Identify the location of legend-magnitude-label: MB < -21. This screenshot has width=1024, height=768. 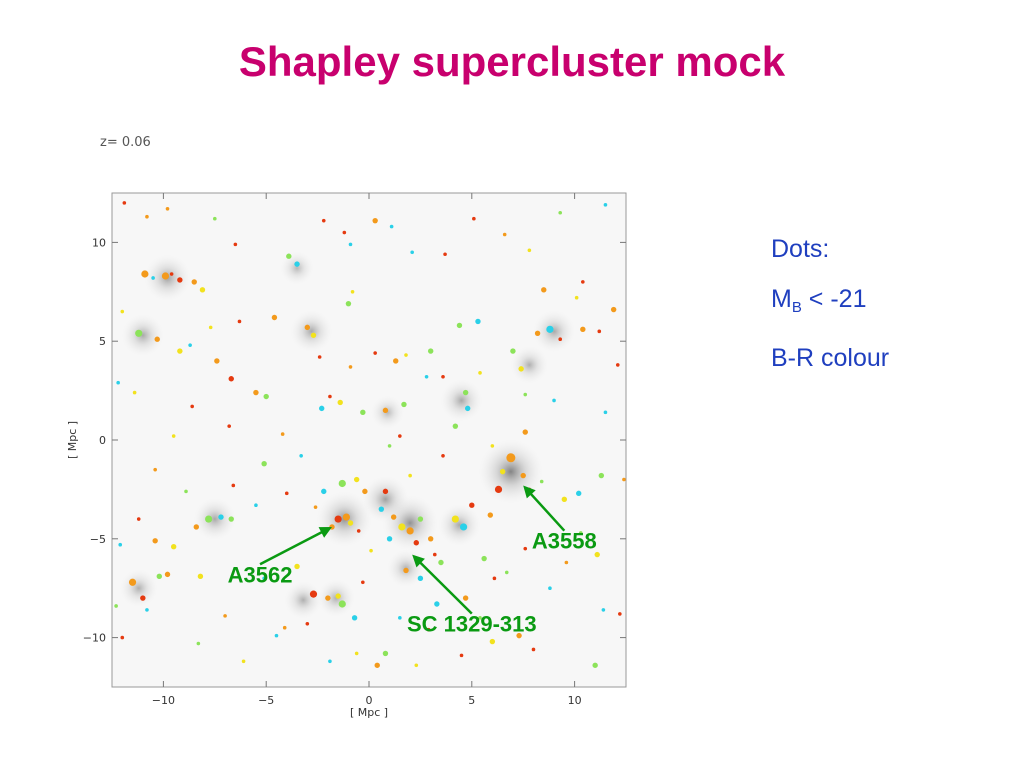
(830, 303).